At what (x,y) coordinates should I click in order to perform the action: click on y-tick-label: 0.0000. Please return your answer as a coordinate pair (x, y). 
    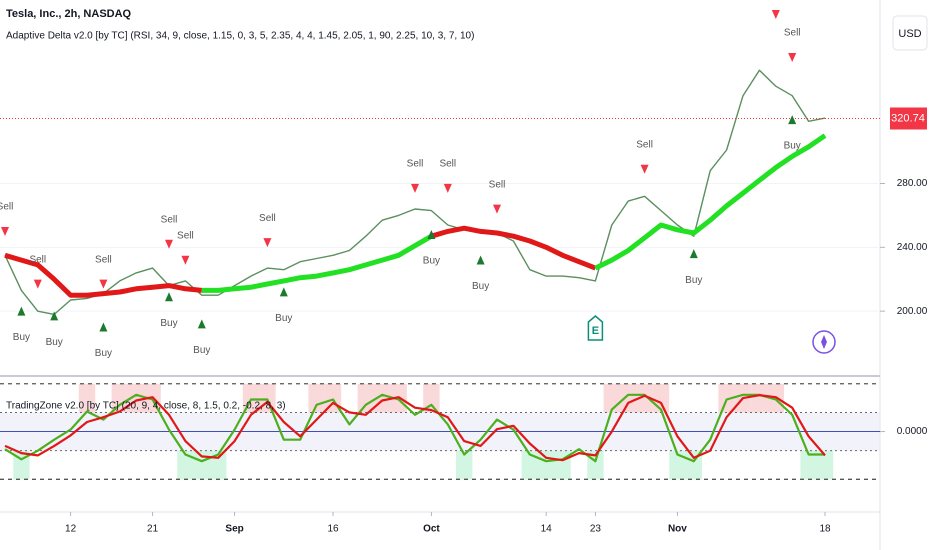
    Looking at the image, I should click on (912, 431).